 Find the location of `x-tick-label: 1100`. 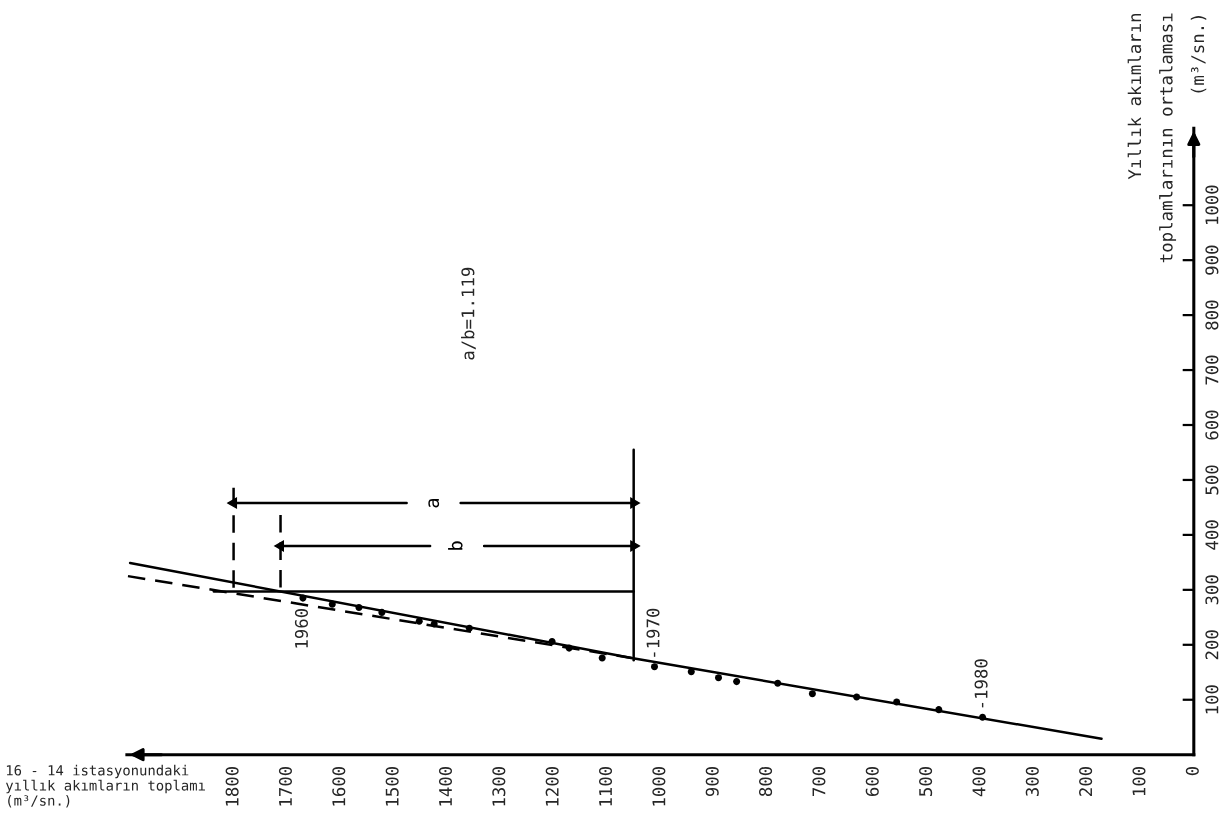

x-tick-label: 1100 is located at coordinates (605, 786).